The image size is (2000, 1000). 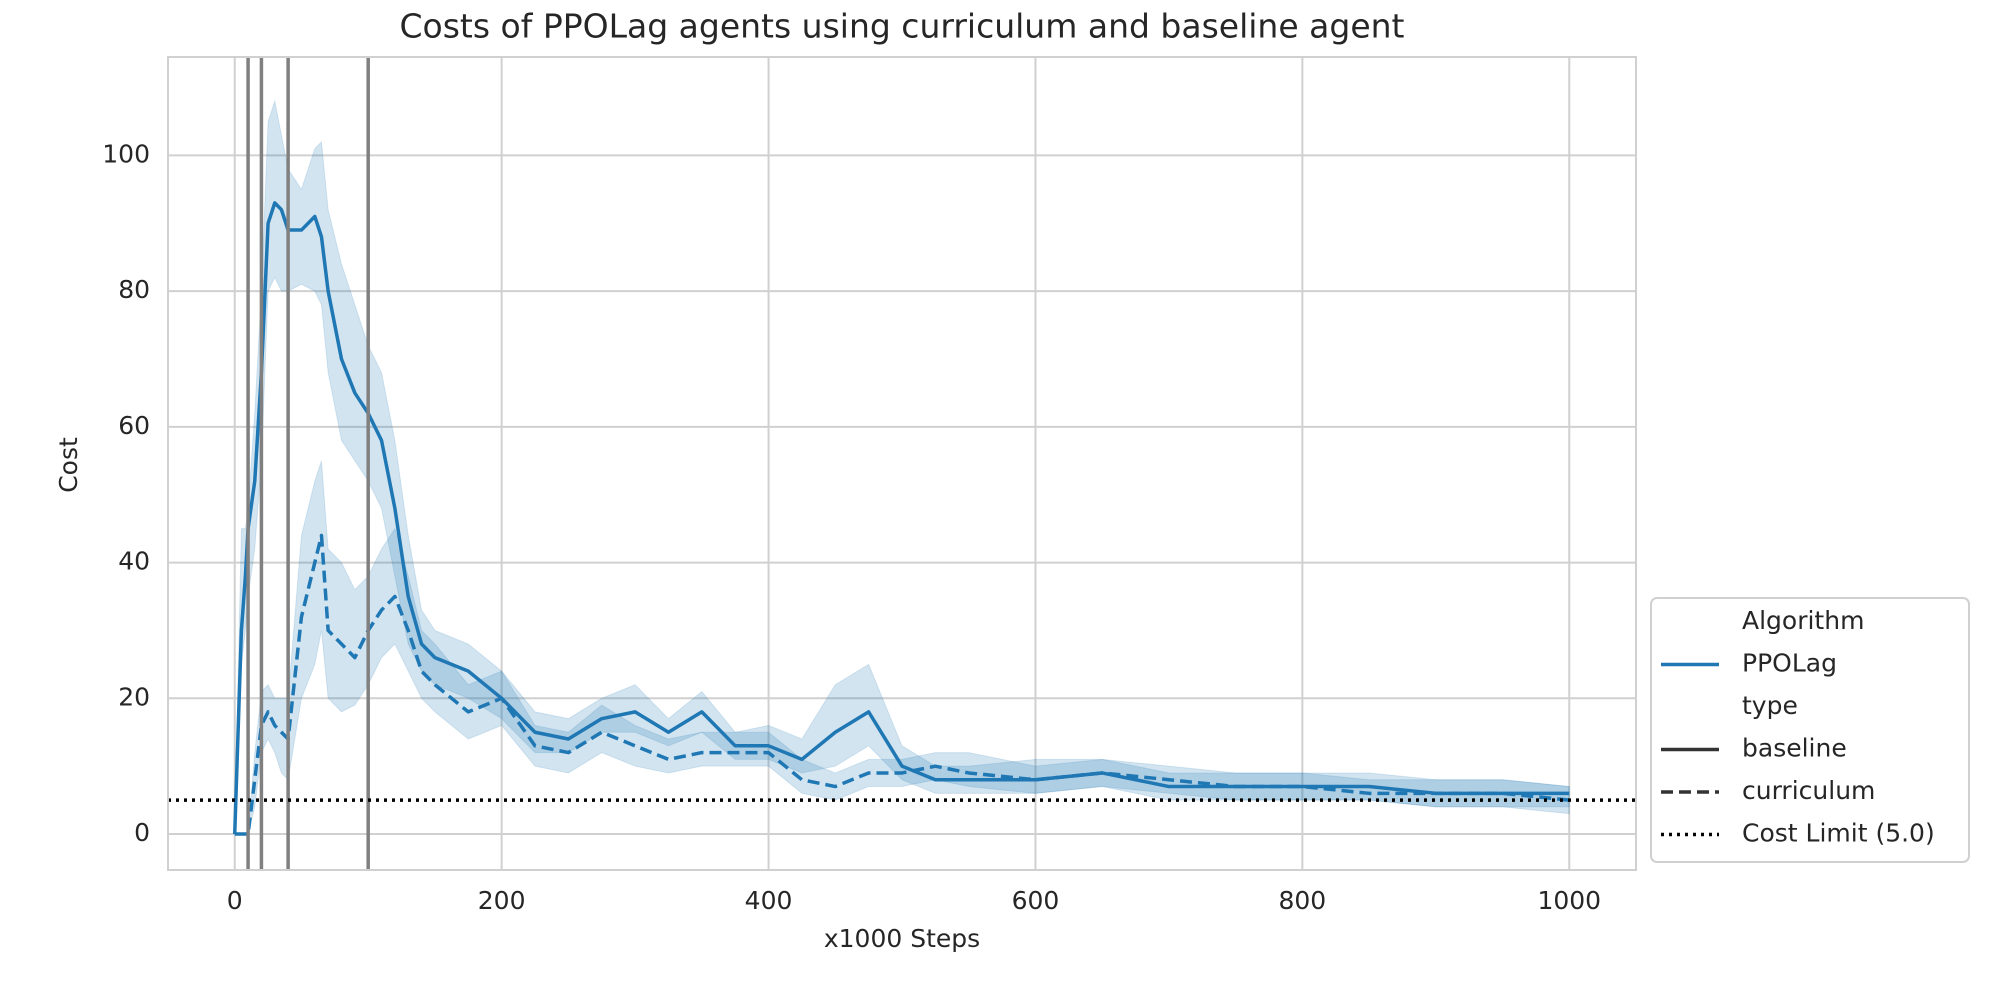 What do you see at coordinates (902, 938) in the screenshot?
I see `x-axis-label: x1000 Steps` at bounding box center [902, 938].